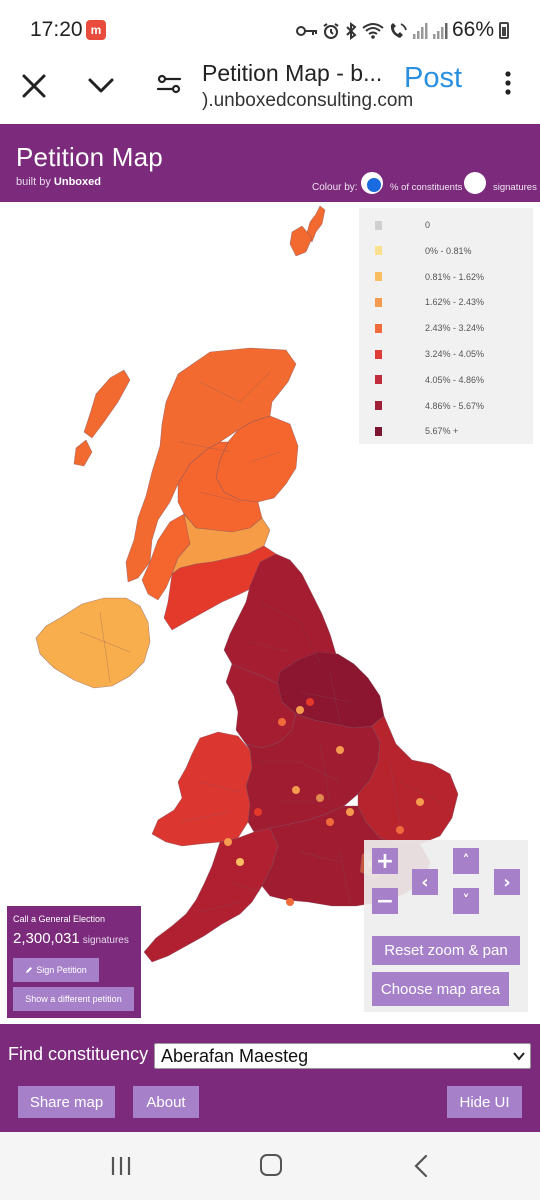 This screenshot has height=1200, width=540. I want to click on legend-item: 0, so click(402, 225).